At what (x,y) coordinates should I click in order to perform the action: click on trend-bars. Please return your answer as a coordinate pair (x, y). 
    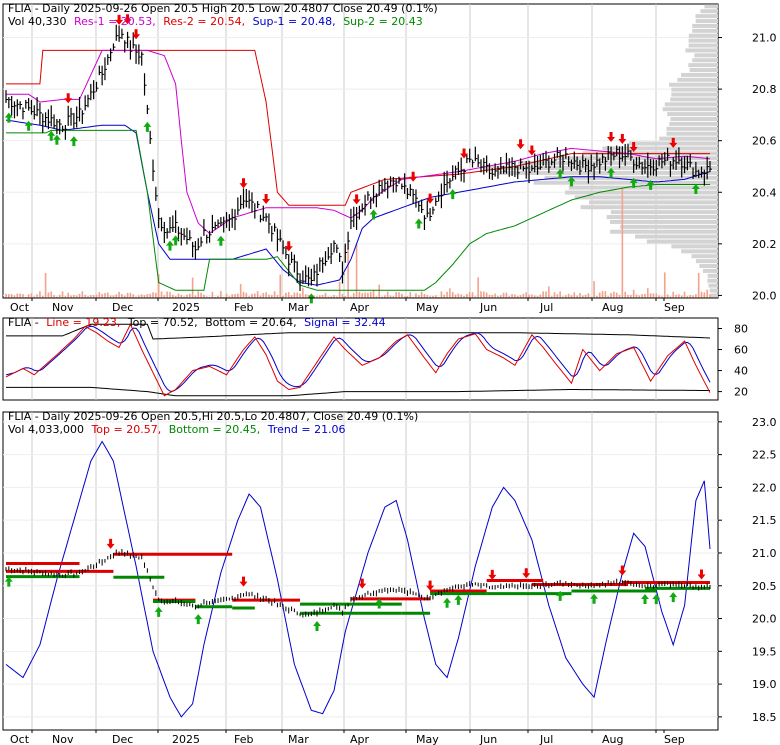
    Looking at the image, I should click on (358, 583).